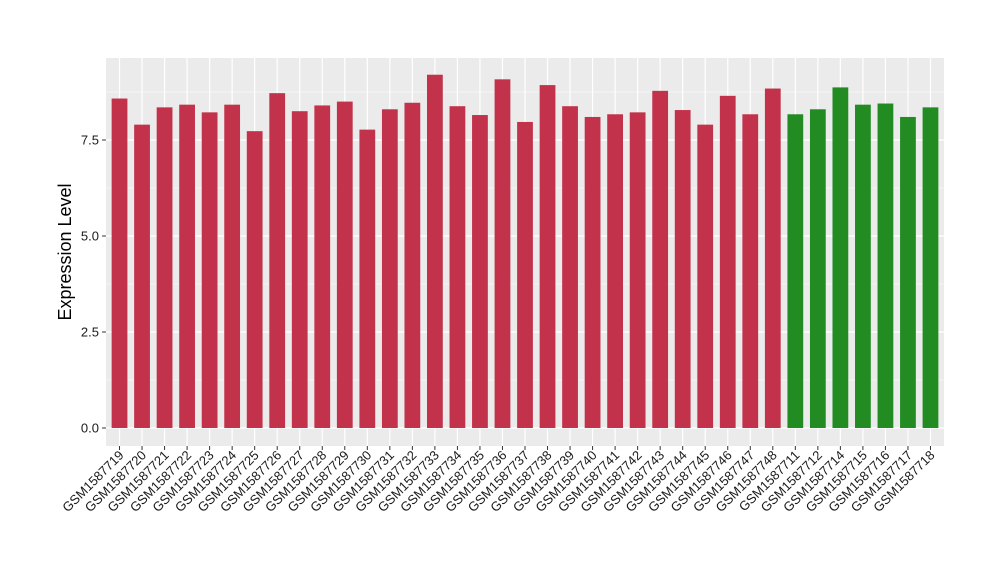 The height and width of the screenshot is (580, 1000). Describe the element at coordinates (502, 253) in the screenshot. I see `bar-GSM1587736` at that location.